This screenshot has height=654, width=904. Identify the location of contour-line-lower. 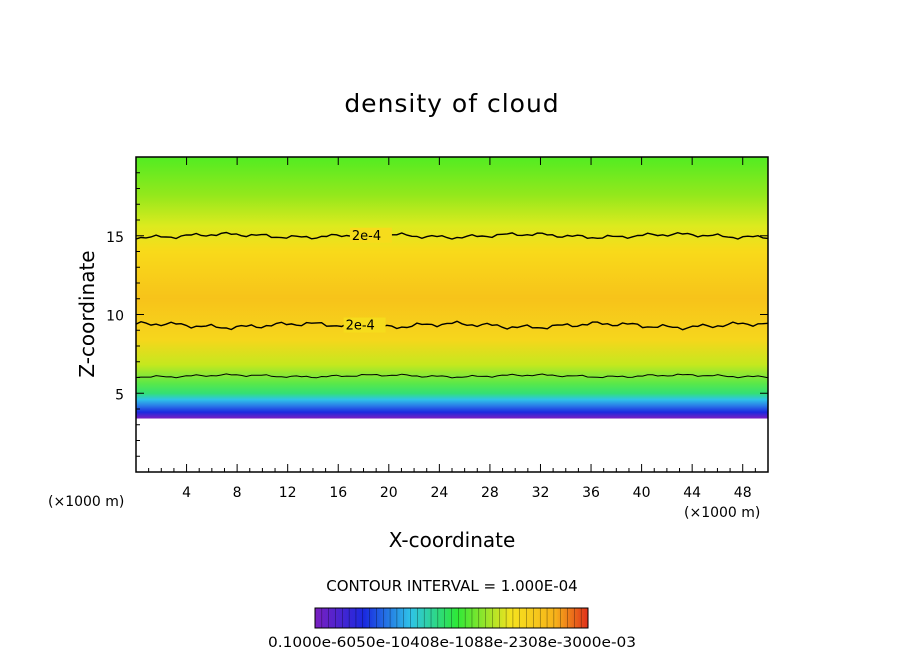
(452, 325).